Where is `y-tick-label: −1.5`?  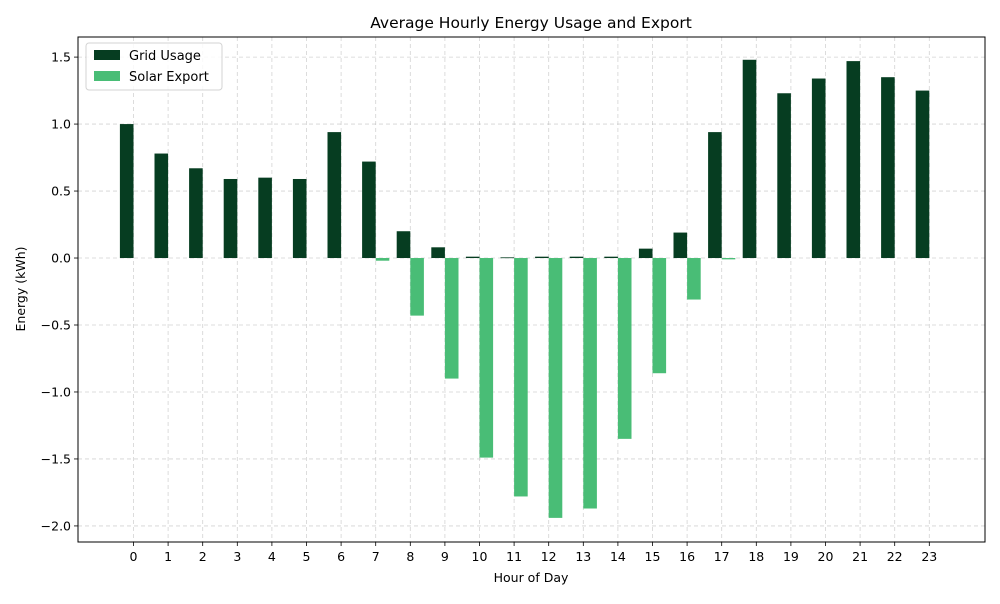 y-tick-label: −1.5 is located at coordinates (56, 458).